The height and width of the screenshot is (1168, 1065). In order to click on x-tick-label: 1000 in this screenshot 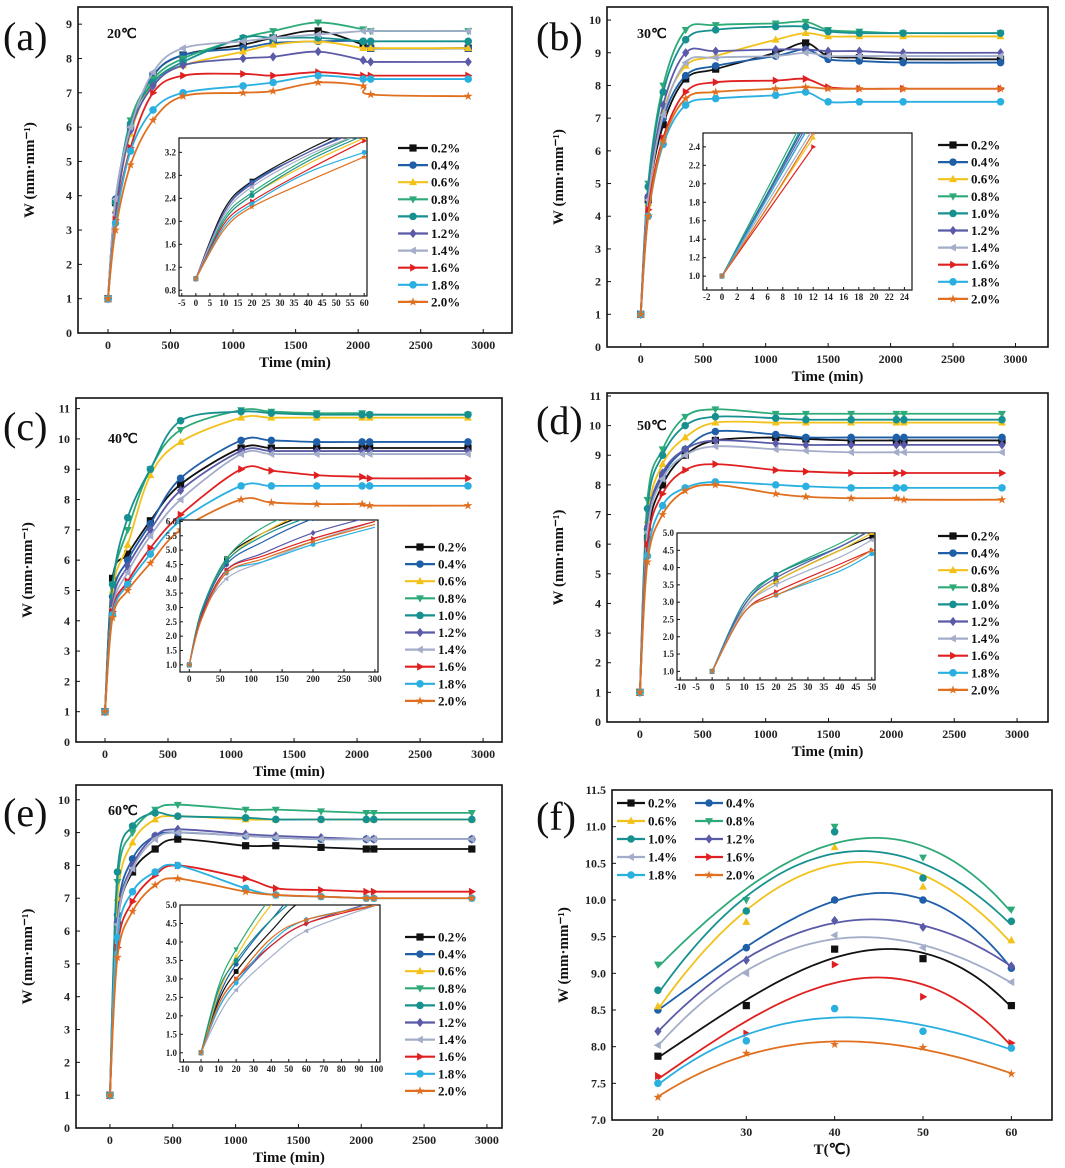, I will do `click(231, 754)`.